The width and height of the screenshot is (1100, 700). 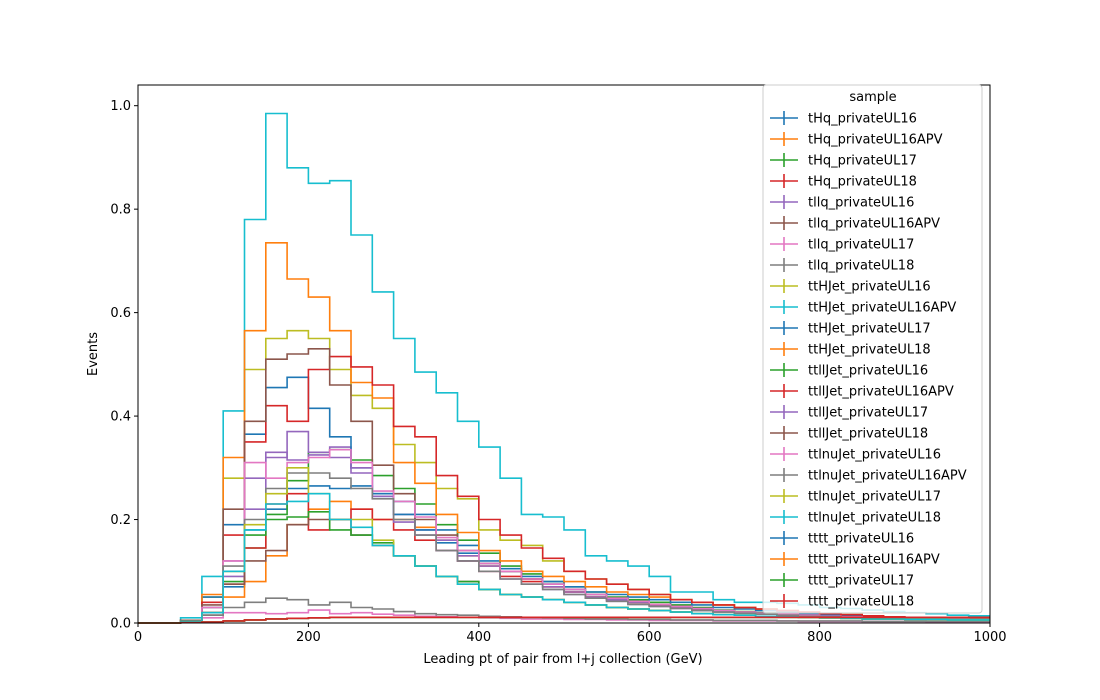 What do you see at coordinates (881, 392) in the screenshot?
I see `legend-label: ttllJet_privateUL16APV` at bounding box center [881, 392].